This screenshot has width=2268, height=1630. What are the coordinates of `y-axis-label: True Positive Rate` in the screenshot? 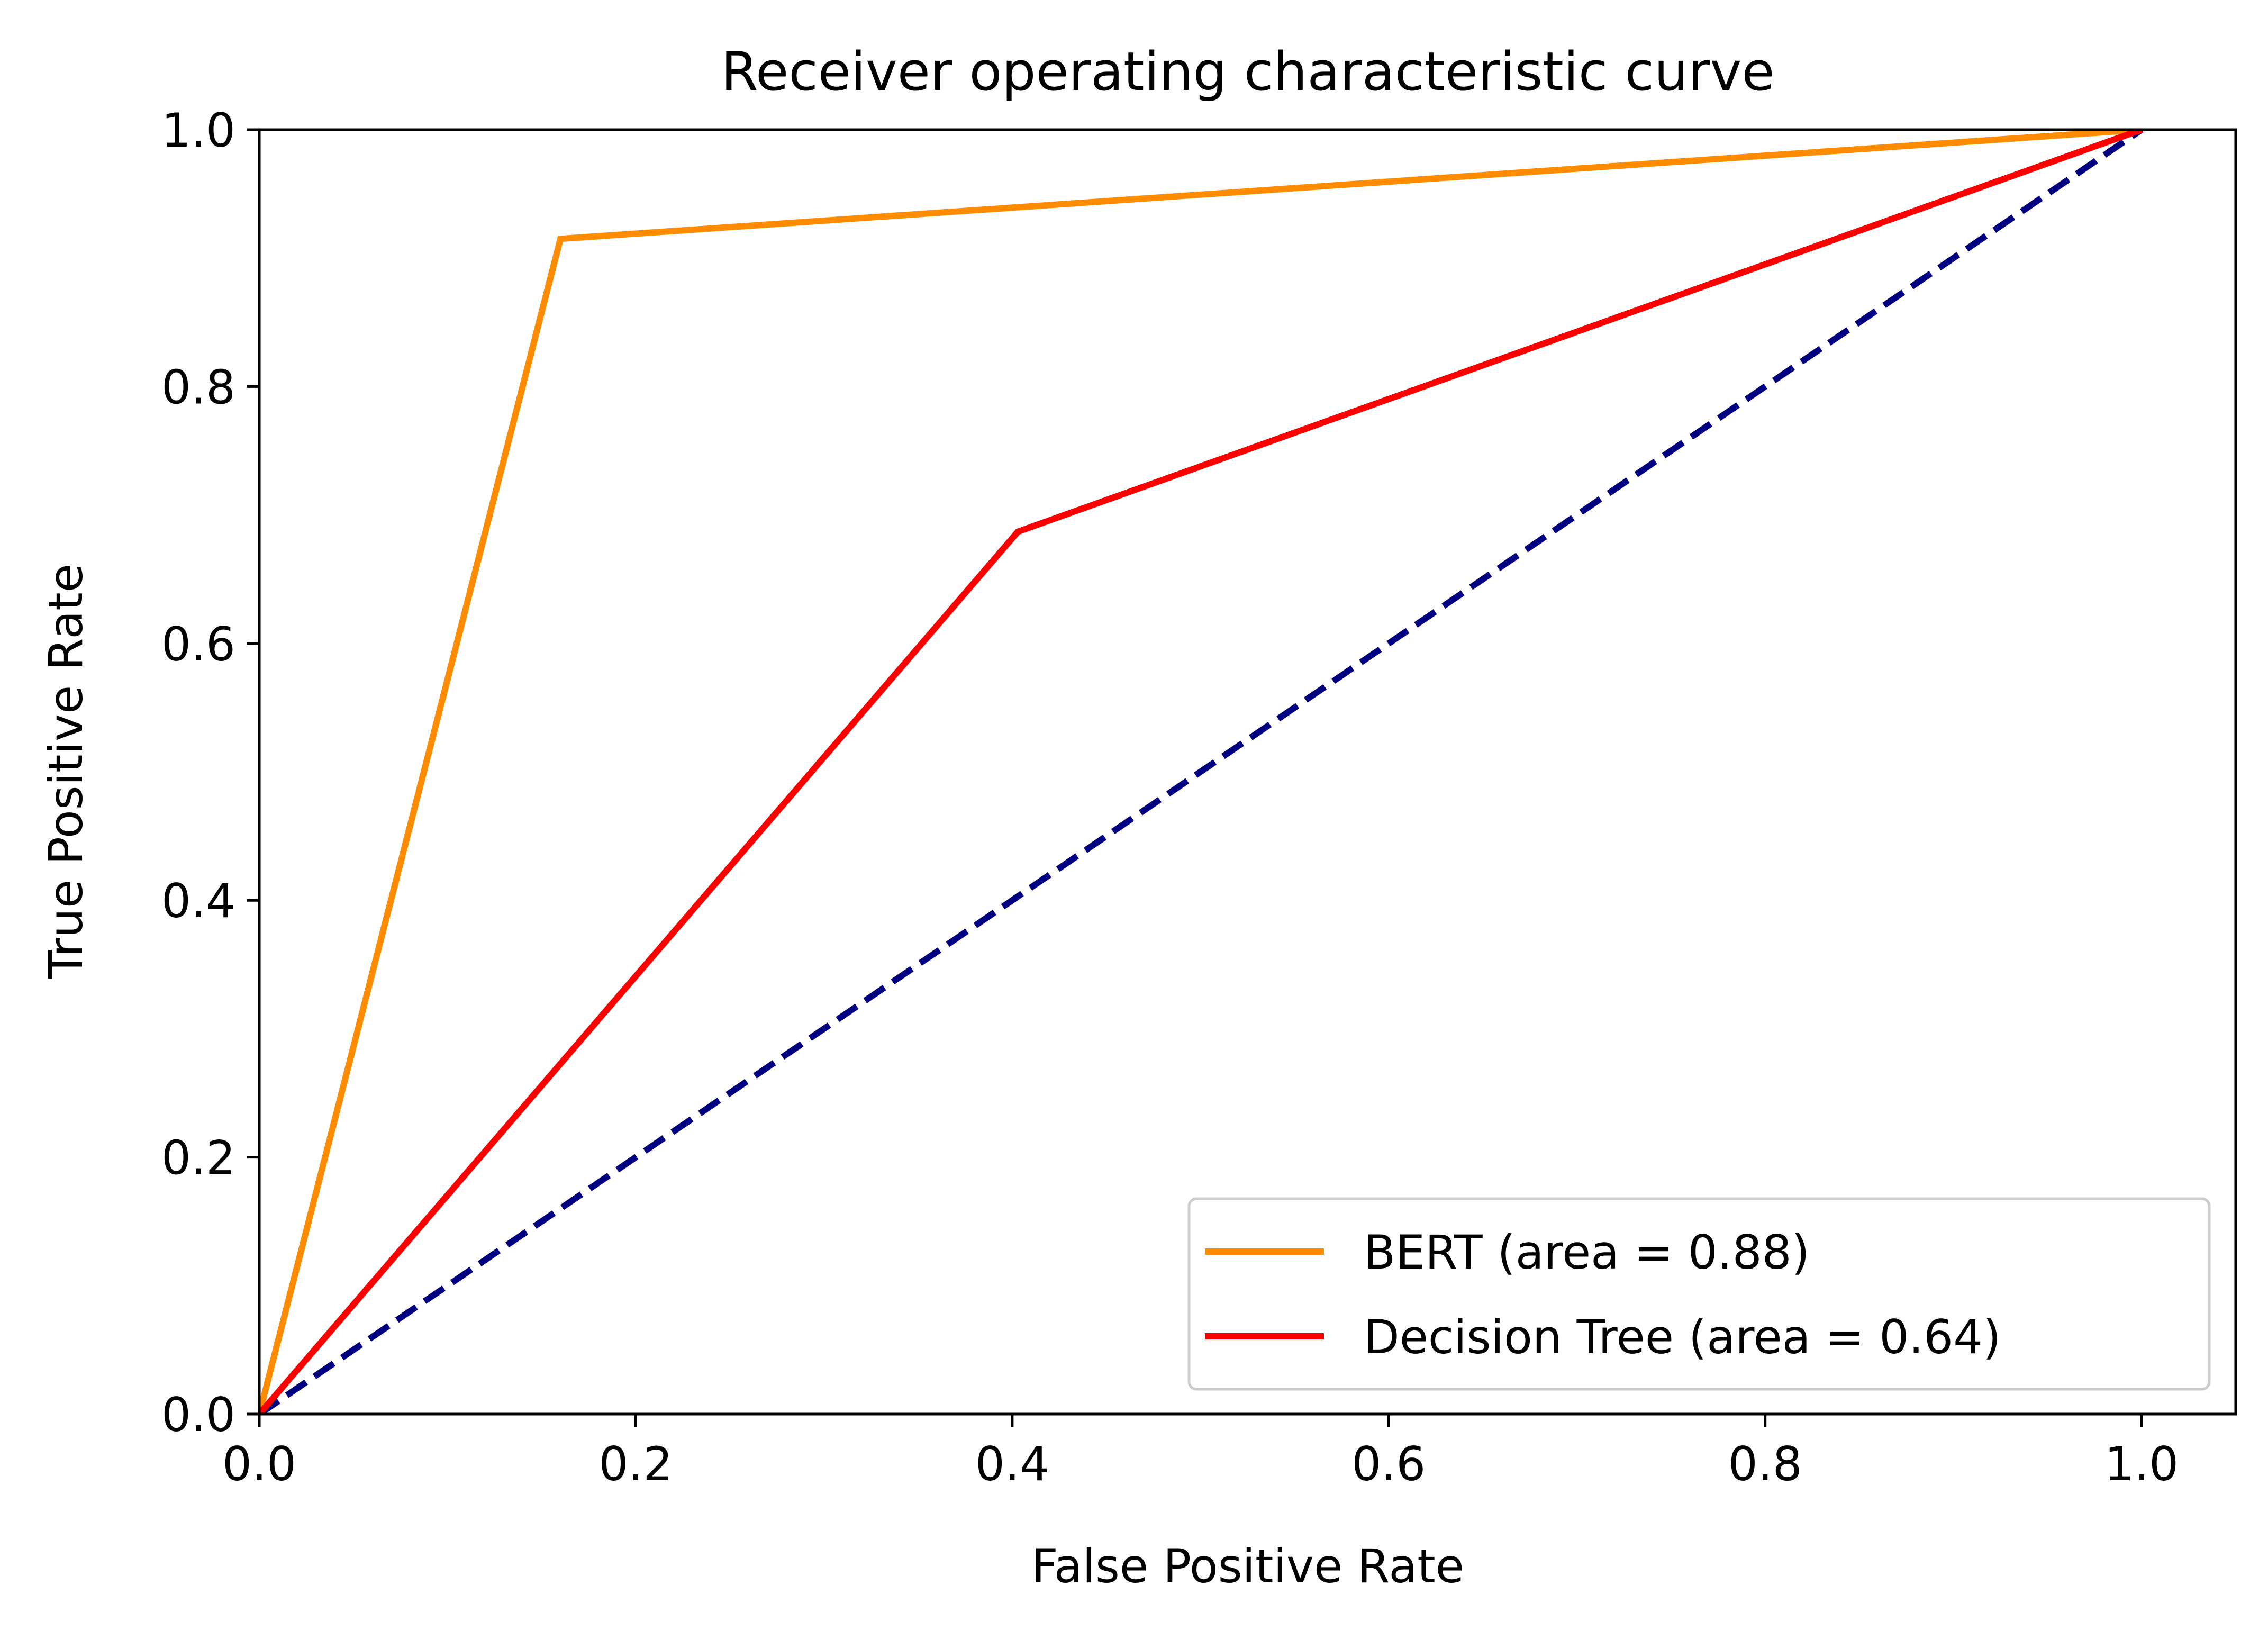 It's located at (66, 772).